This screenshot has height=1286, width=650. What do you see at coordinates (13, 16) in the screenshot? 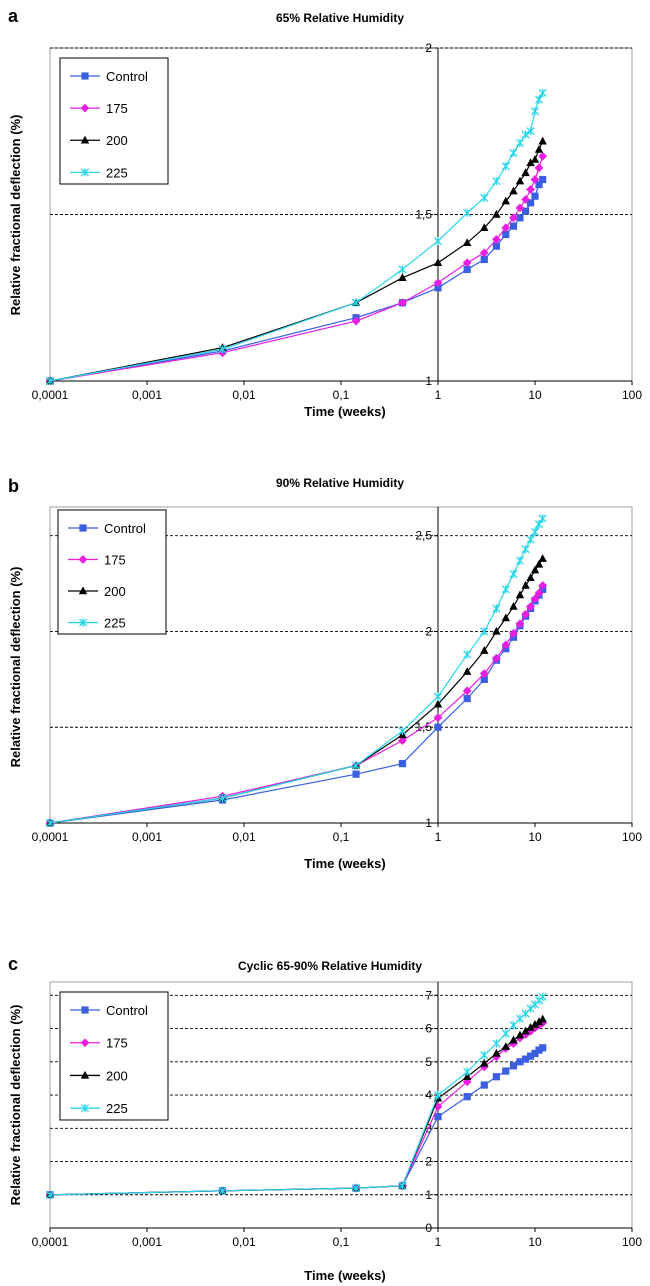
I see `panel-label: a` at bounding box center [13, 16].